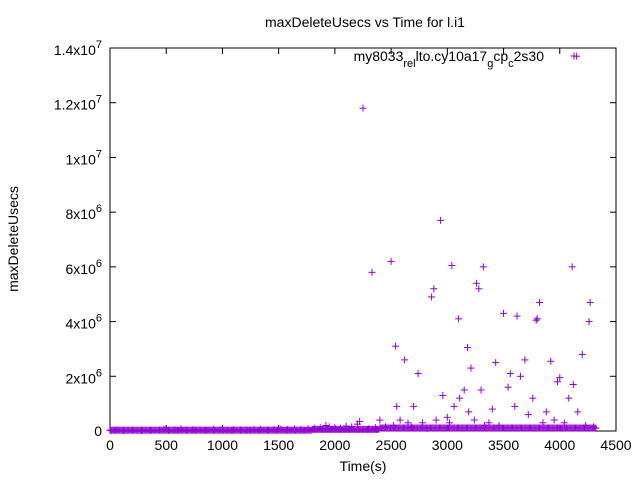  Describe the element at coordinates (574, 56) in the screenshot. I see `legend-marker` at that location.